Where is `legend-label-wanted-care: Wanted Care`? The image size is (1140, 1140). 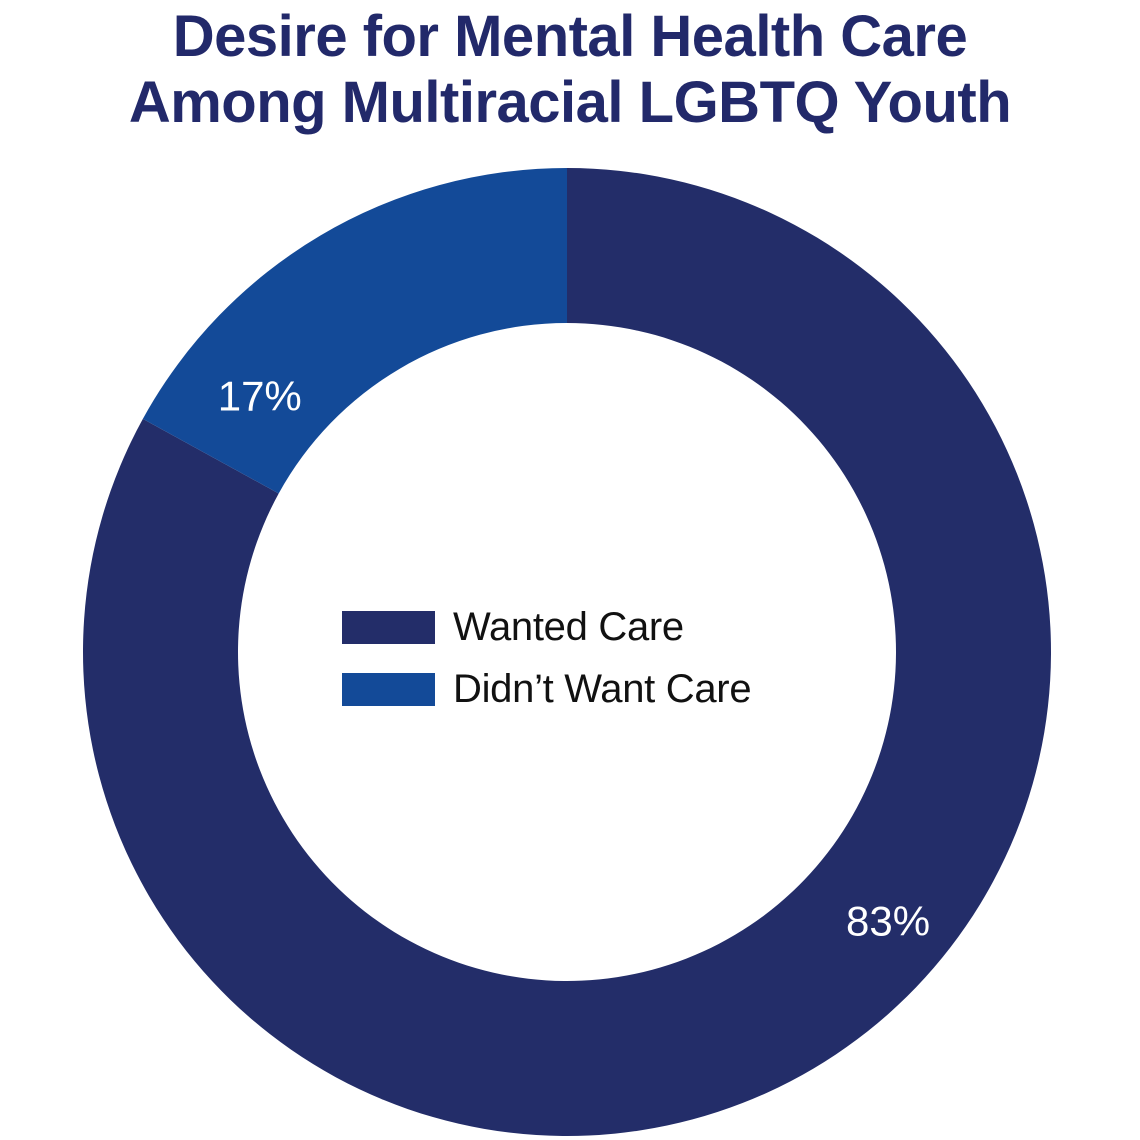
legend-label-wanted-care: Wanted Care is located at coordinates (568, 626).